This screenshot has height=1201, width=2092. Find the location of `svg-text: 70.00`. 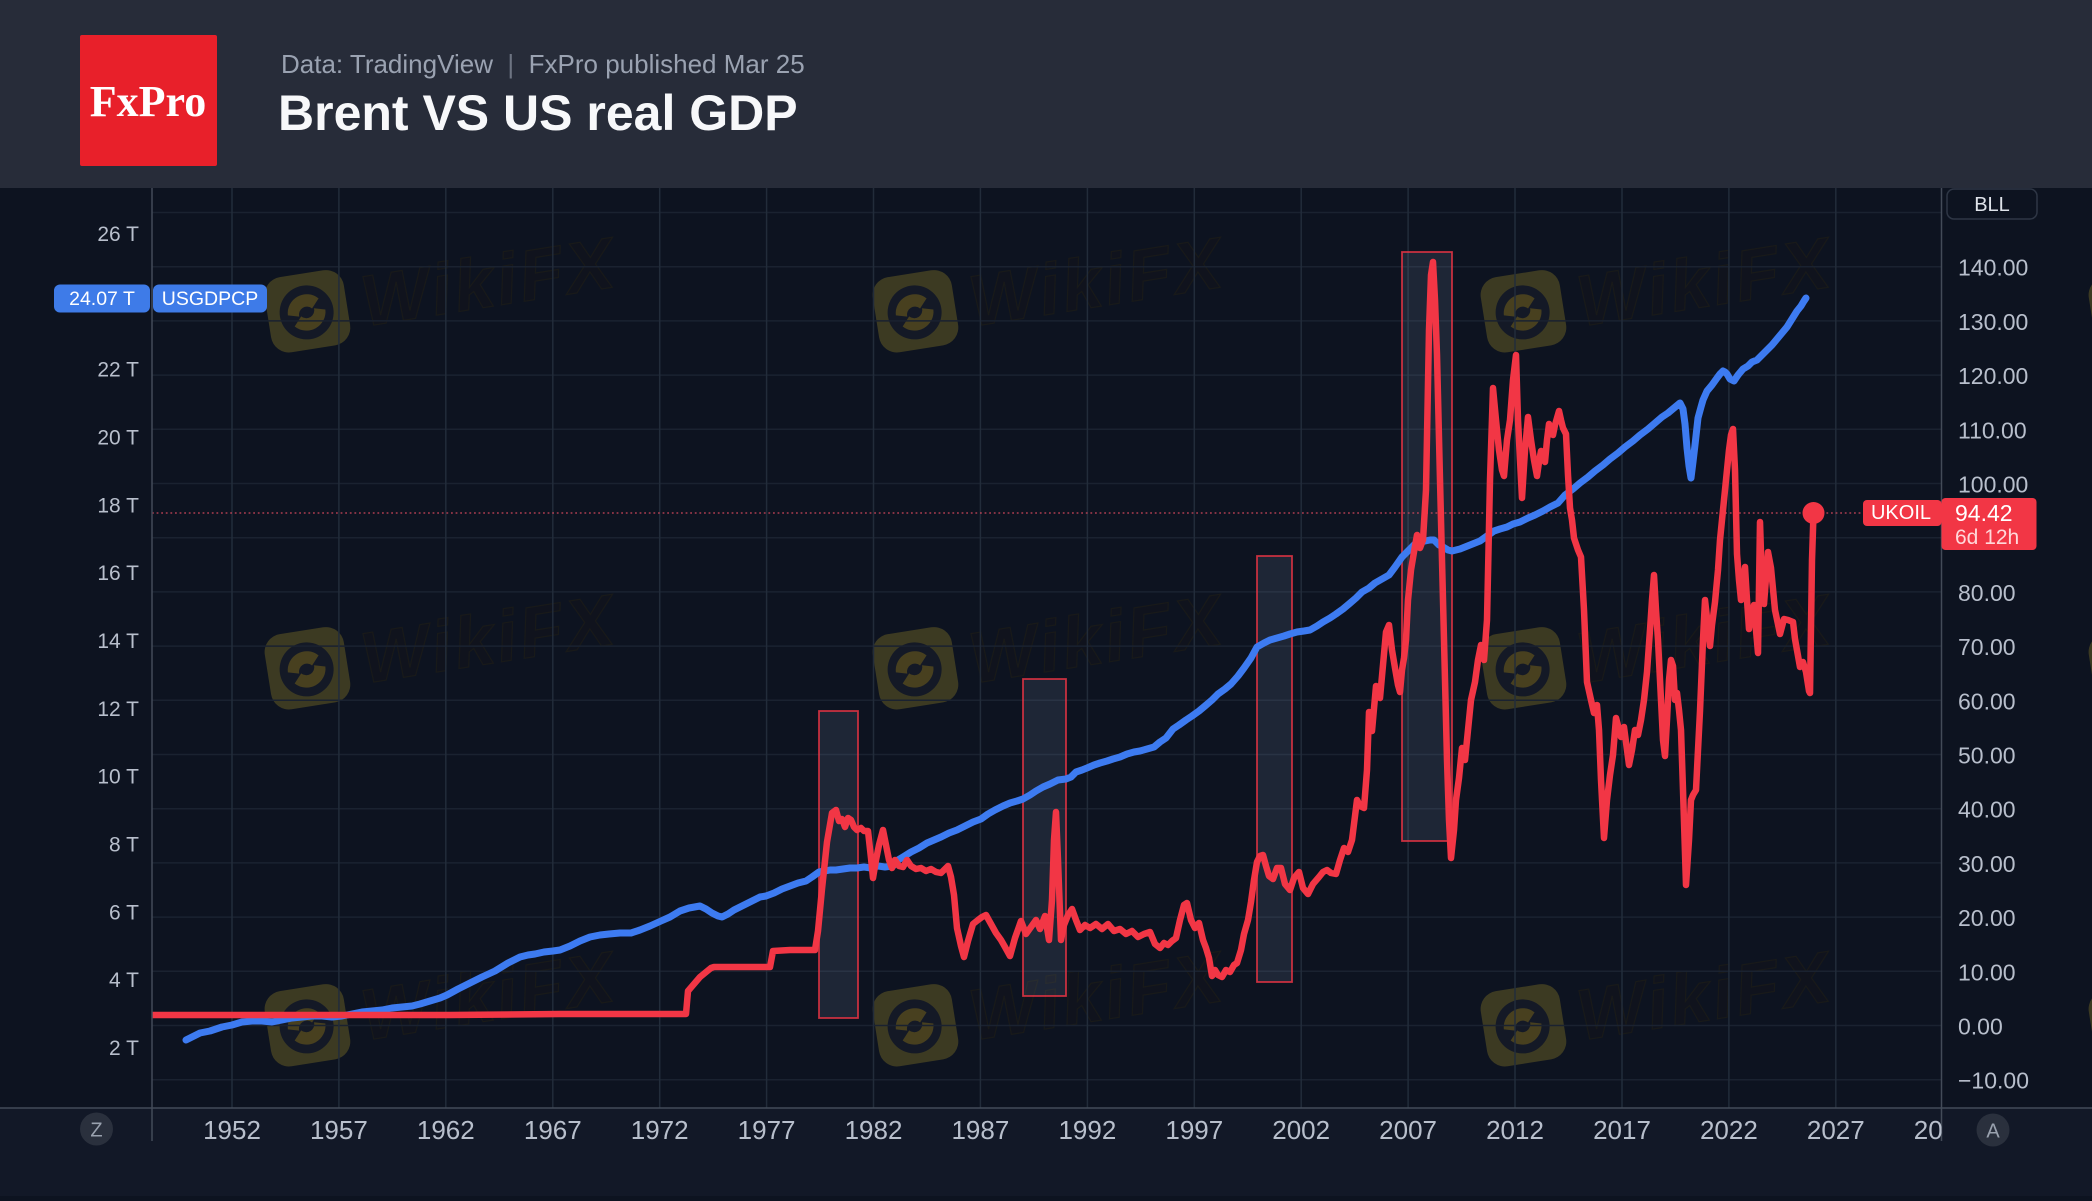

svg-text: 70.00 is located at coordinates (1987, 647).